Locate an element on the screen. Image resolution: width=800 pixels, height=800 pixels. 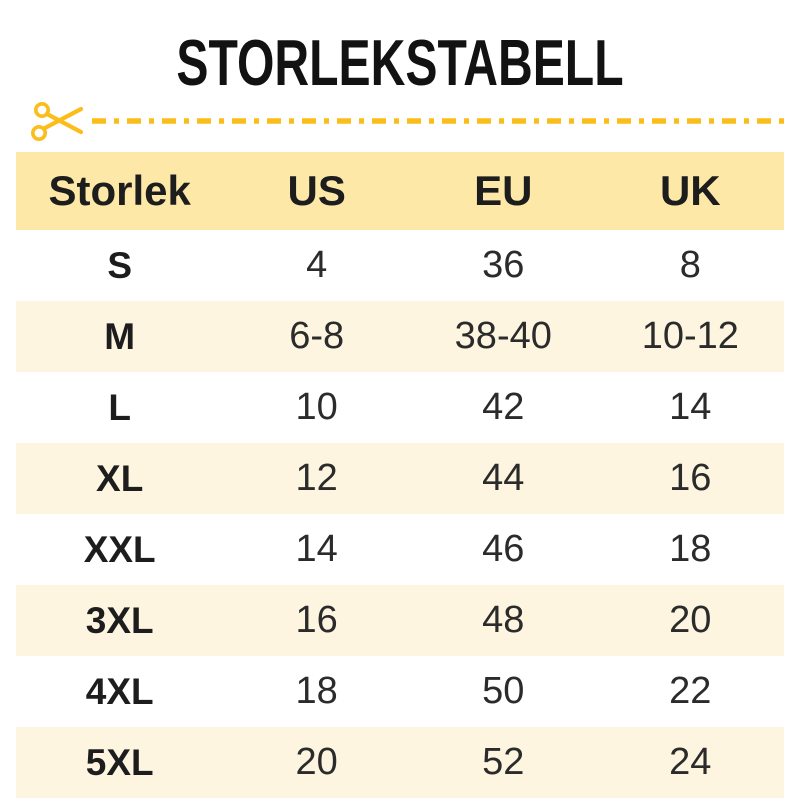
column-header-eu: EU is located at coordinates (503, 190).